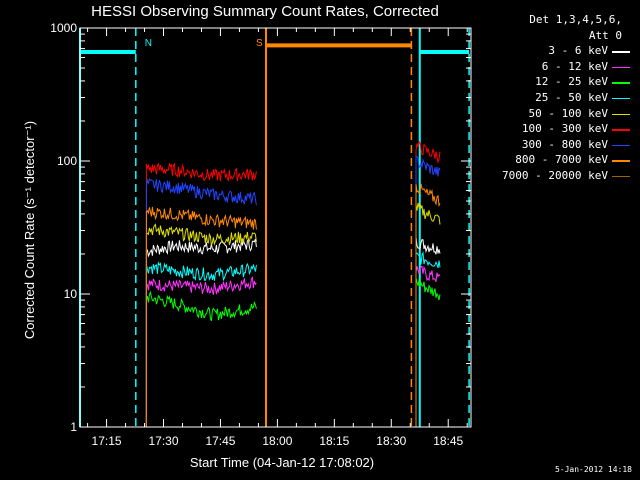 Image resolution: width=640 pixels, height=480 pixels. I want to click on legend-entry: 7000 - 20000 keV, so click(561, 176).